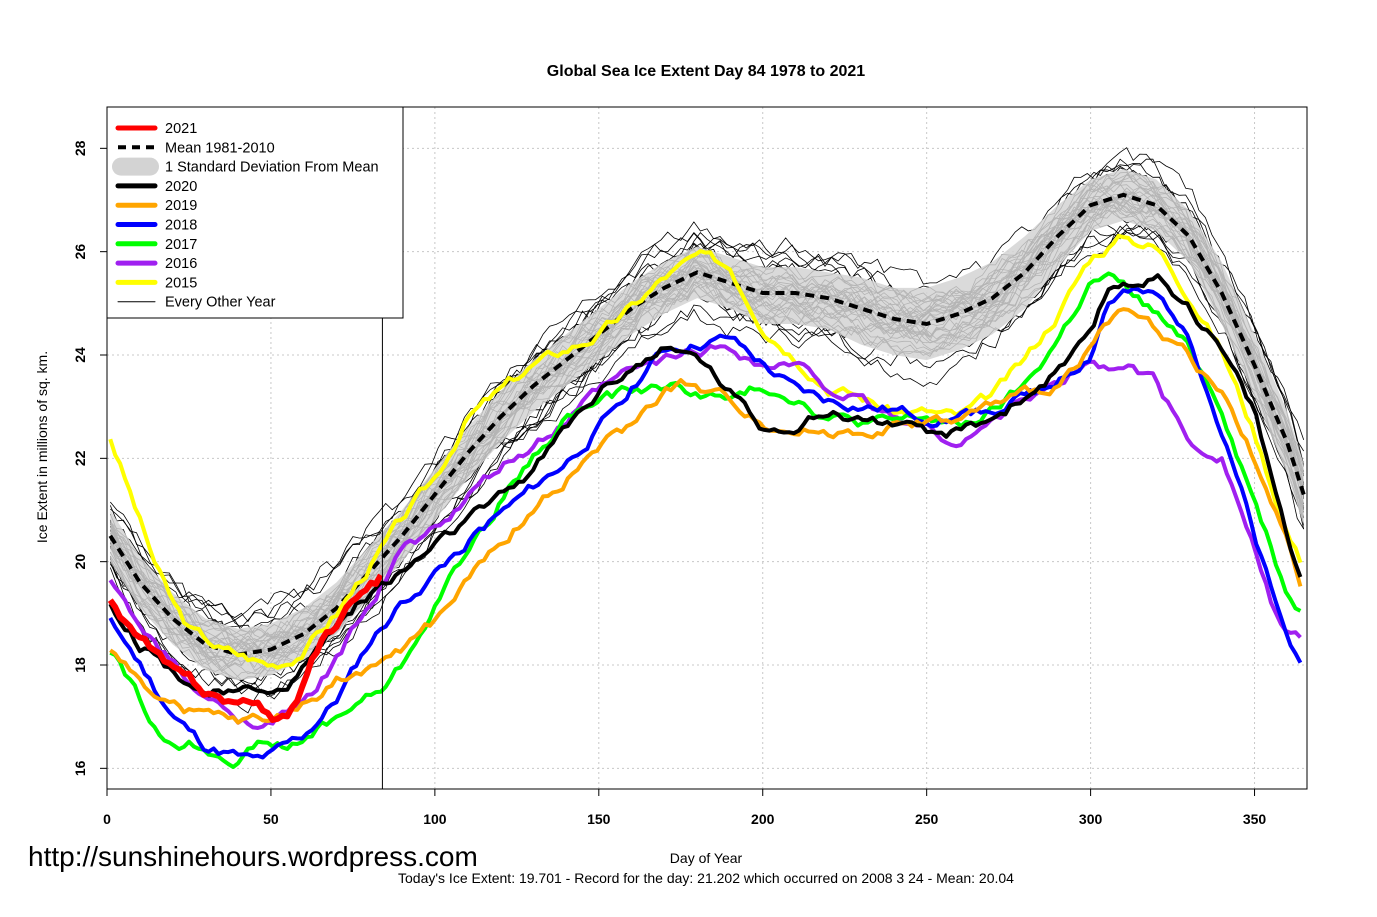  Describe the element at coordinates (181, 283) in the screenshot. I see `legend-label: 2015` at that location.